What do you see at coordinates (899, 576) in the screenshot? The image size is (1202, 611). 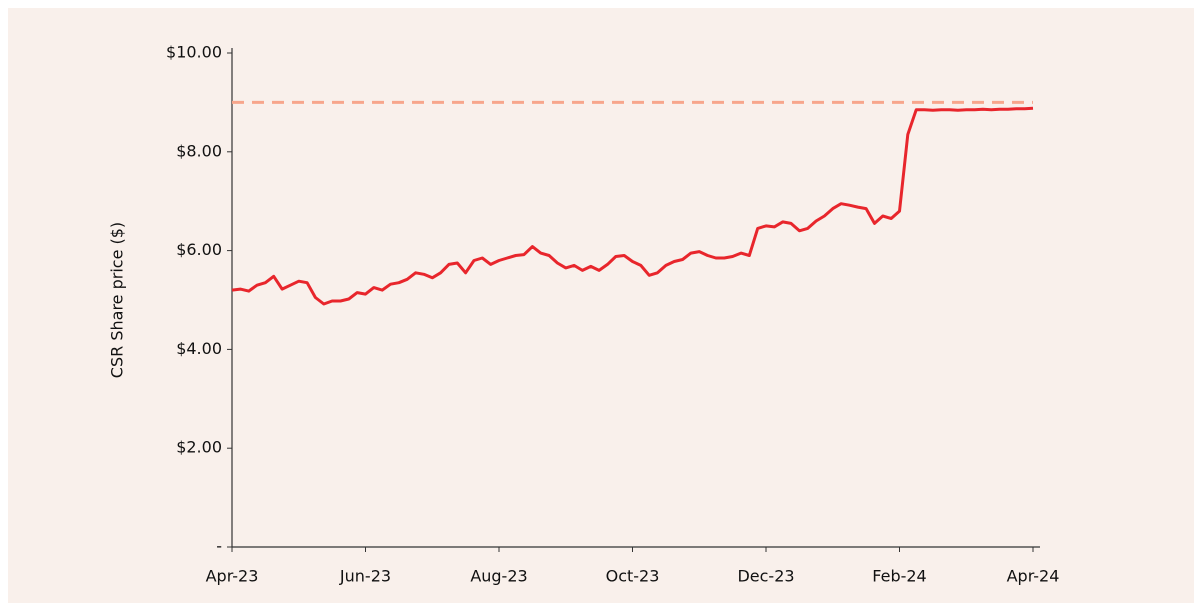 I see `x-tick-label: Feb-24` at bounding box center [899, 576].